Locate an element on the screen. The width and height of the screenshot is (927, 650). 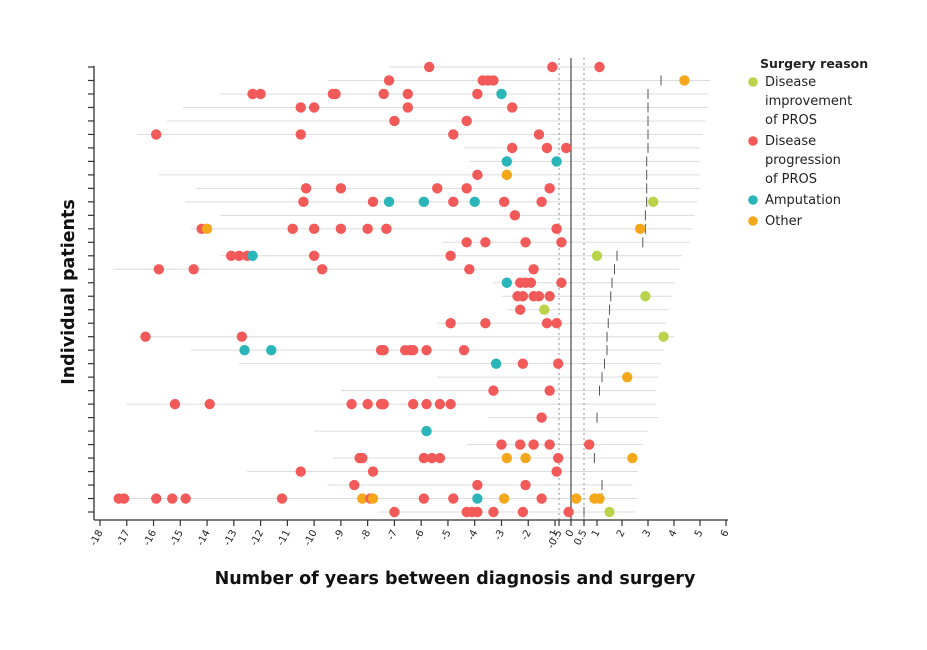
end-marks is located at coordinates (622, 296).